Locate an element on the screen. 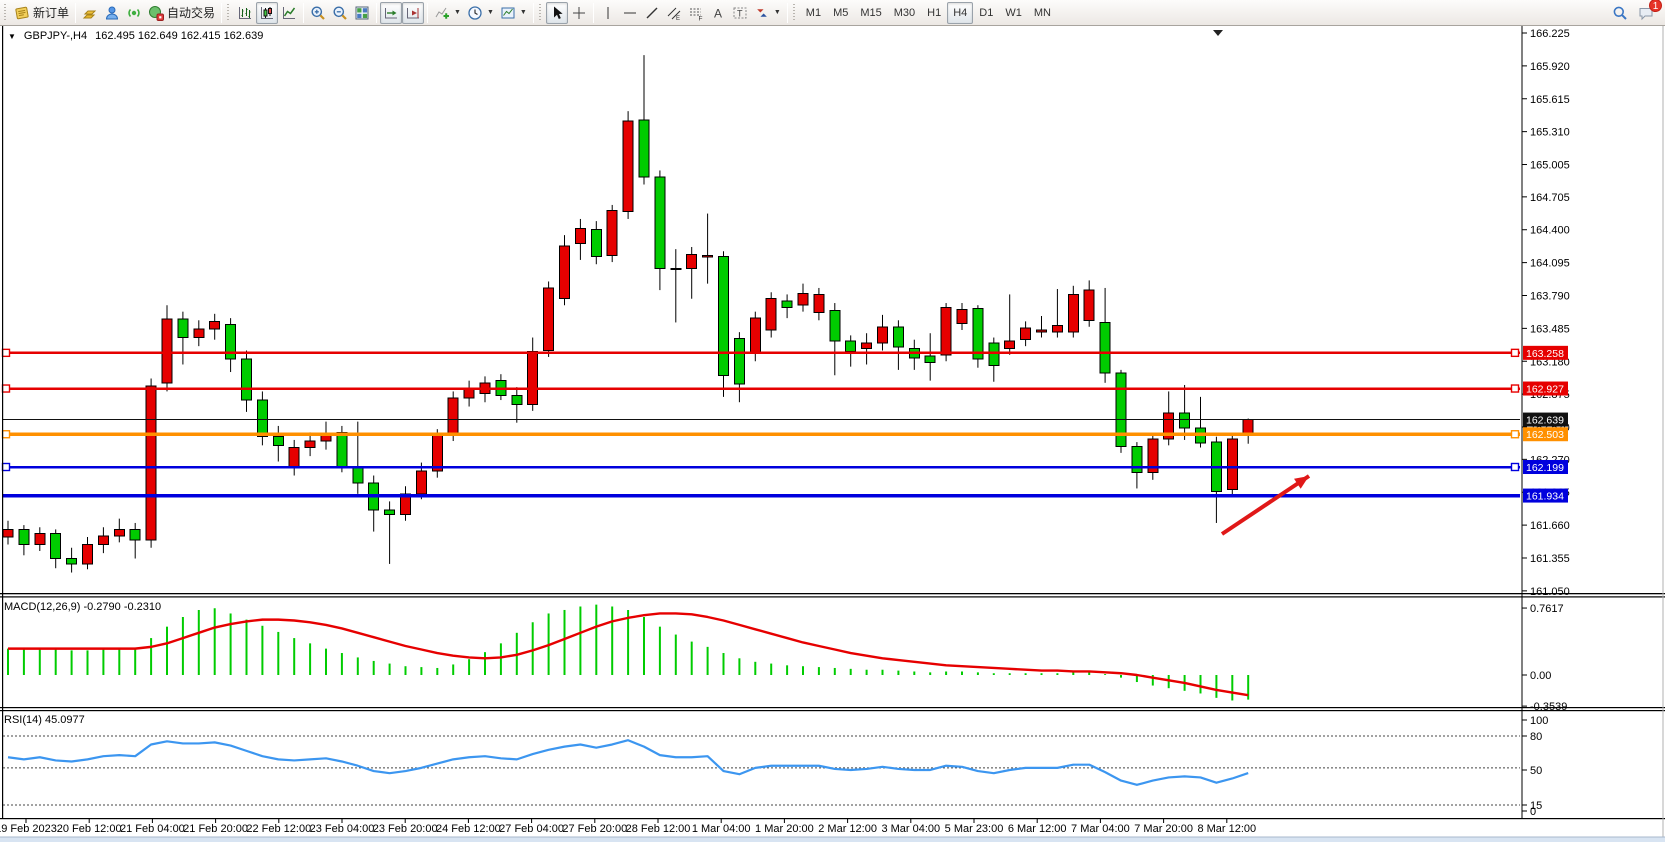 The image size is (1665, 847). notifications-button: 1 is located at coordinates (1648, 12).